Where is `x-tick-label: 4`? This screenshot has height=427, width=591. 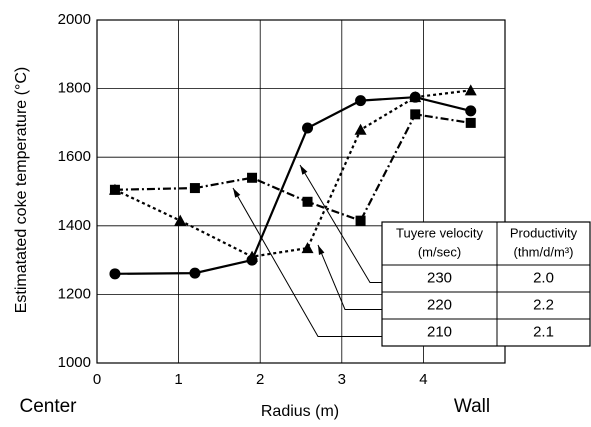 x-tick-label: 4 is located at coordinates (423, 379).